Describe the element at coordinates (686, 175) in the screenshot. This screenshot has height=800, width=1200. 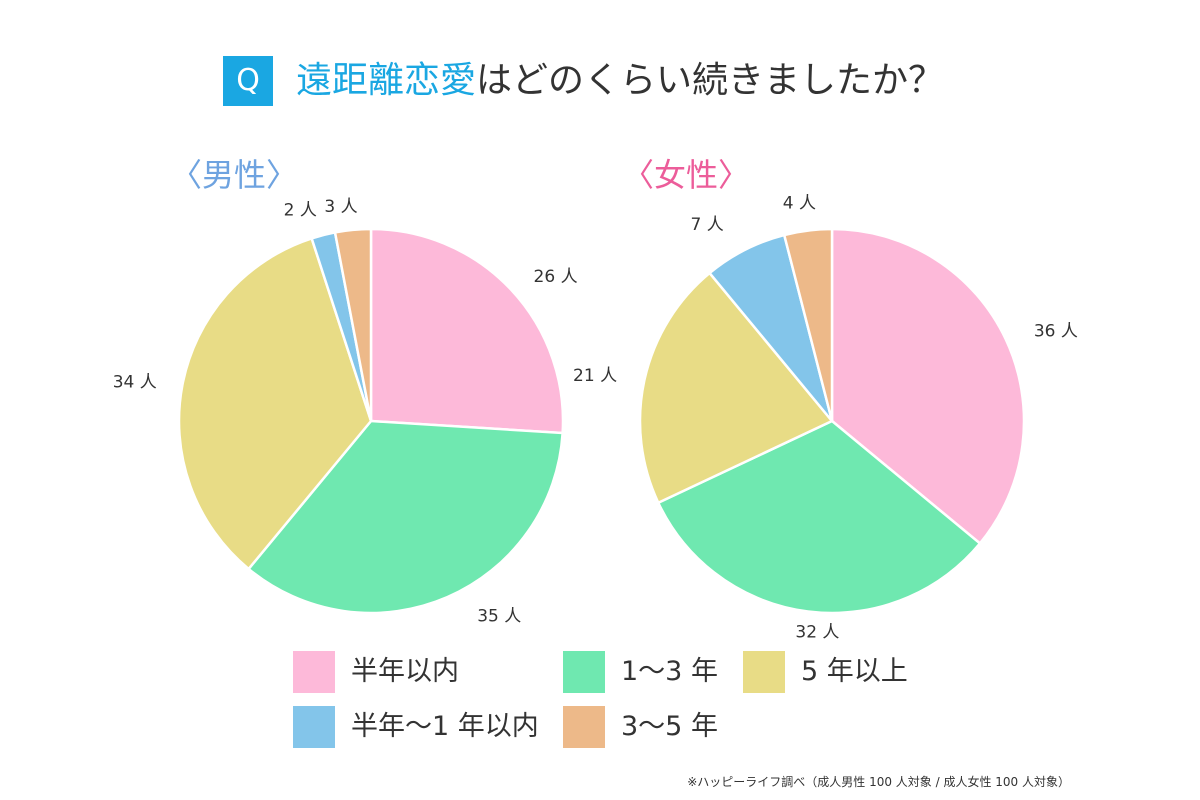
I see `chart-title-female: 〈女性〉` at that location.